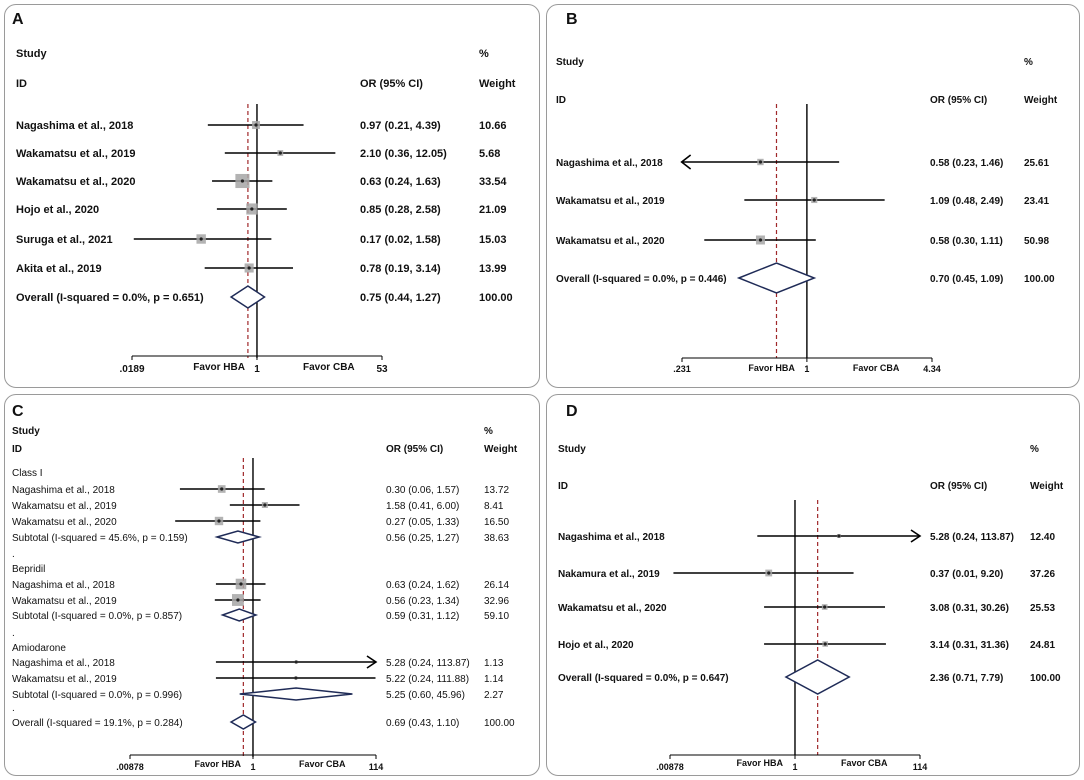 This screenshot has width=1084, height=780. What do you see at coordinates (100, 538) in the screenshot?
I see `subtotal-label: Subtotal (I-squared = 45.6%, p = 0.159)` at bounding box center [100, 538].